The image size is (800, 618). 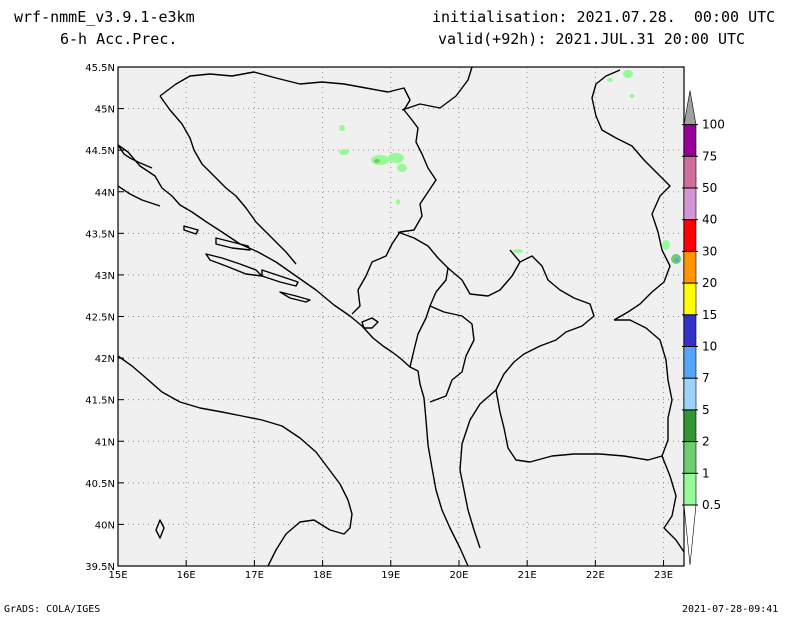 I want to click on legend-level-label: 100, so click(x=713, y=125).